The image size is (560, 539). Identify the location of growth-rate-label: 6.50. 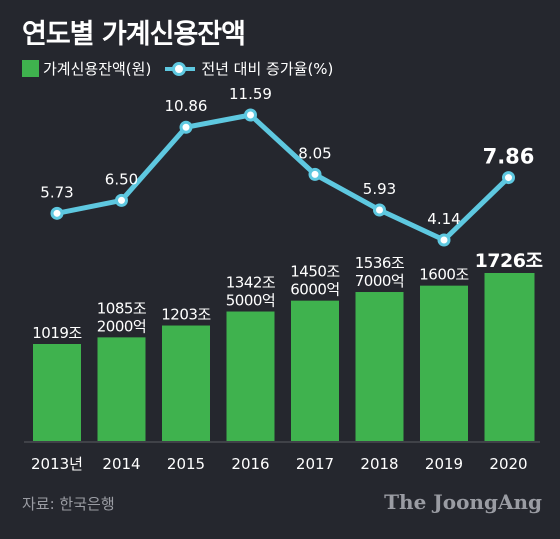
(121, 179).